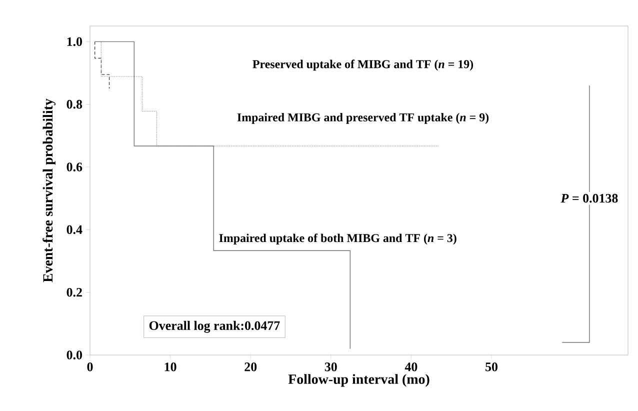  I want to click on y-tick-label: 0.4, so click(74, 229).